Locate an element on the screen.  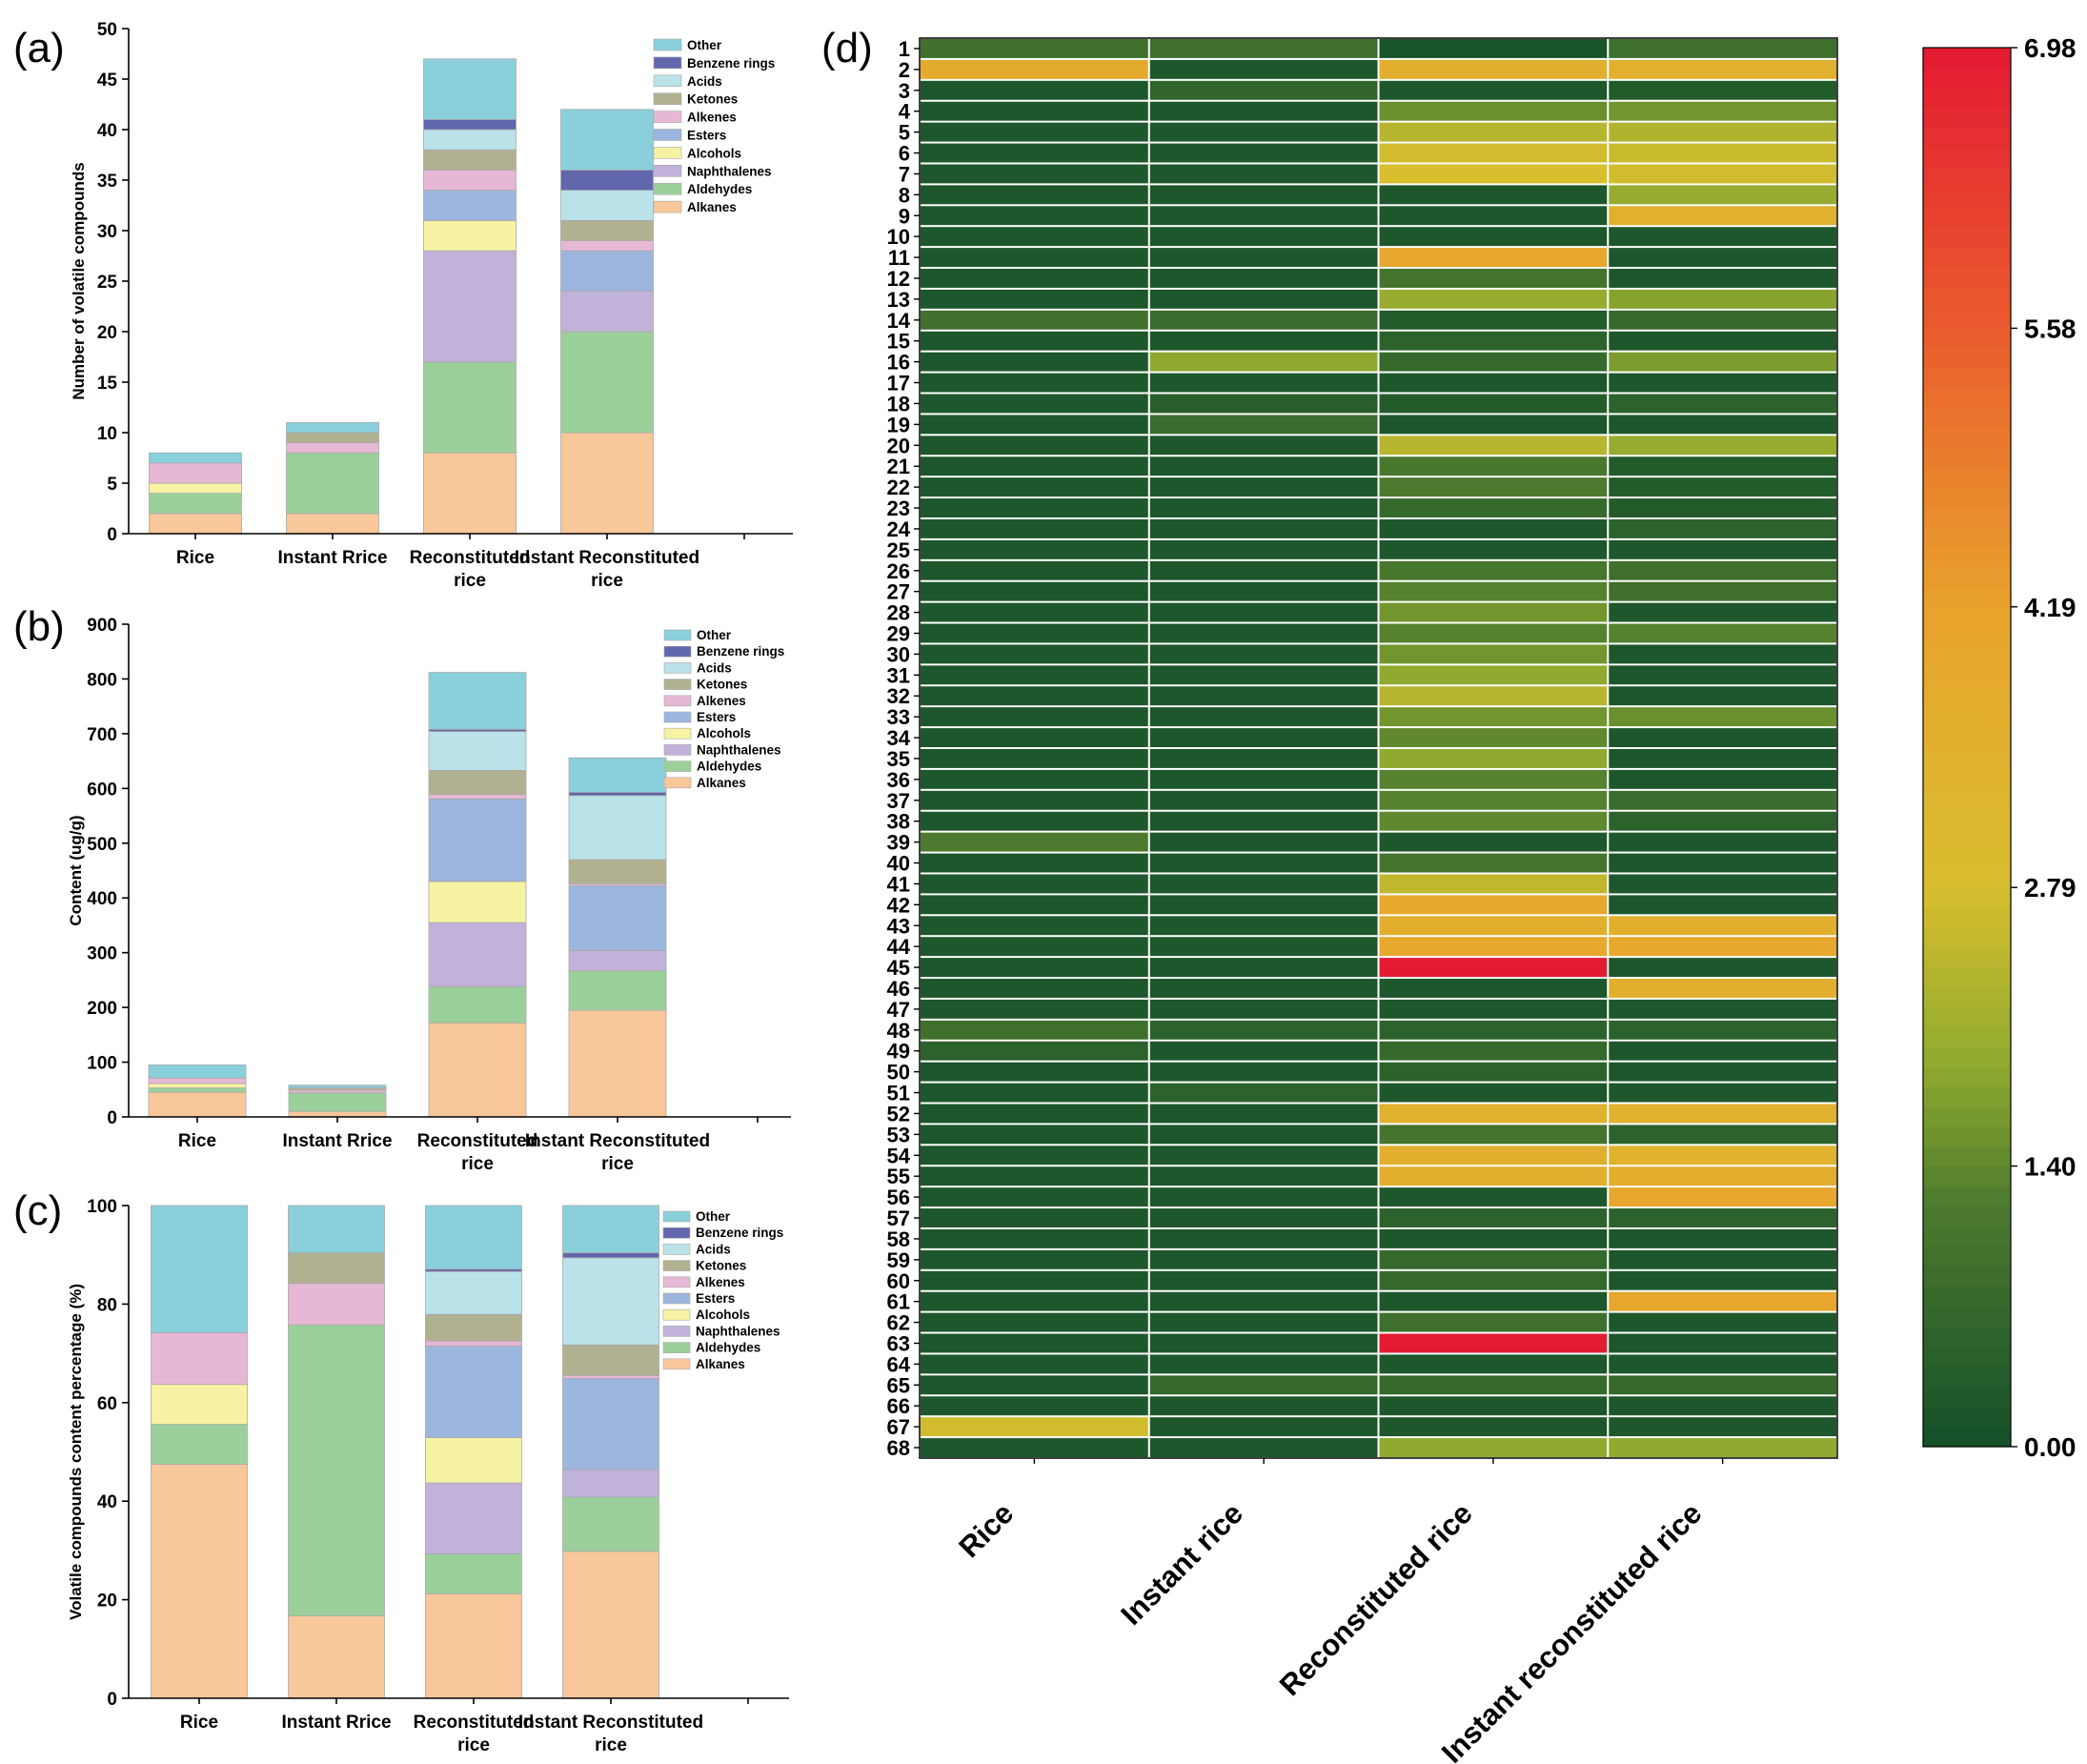
heatmap-cell-r38-instant-reconstituted-rice is located at coordinates (1722, 821).